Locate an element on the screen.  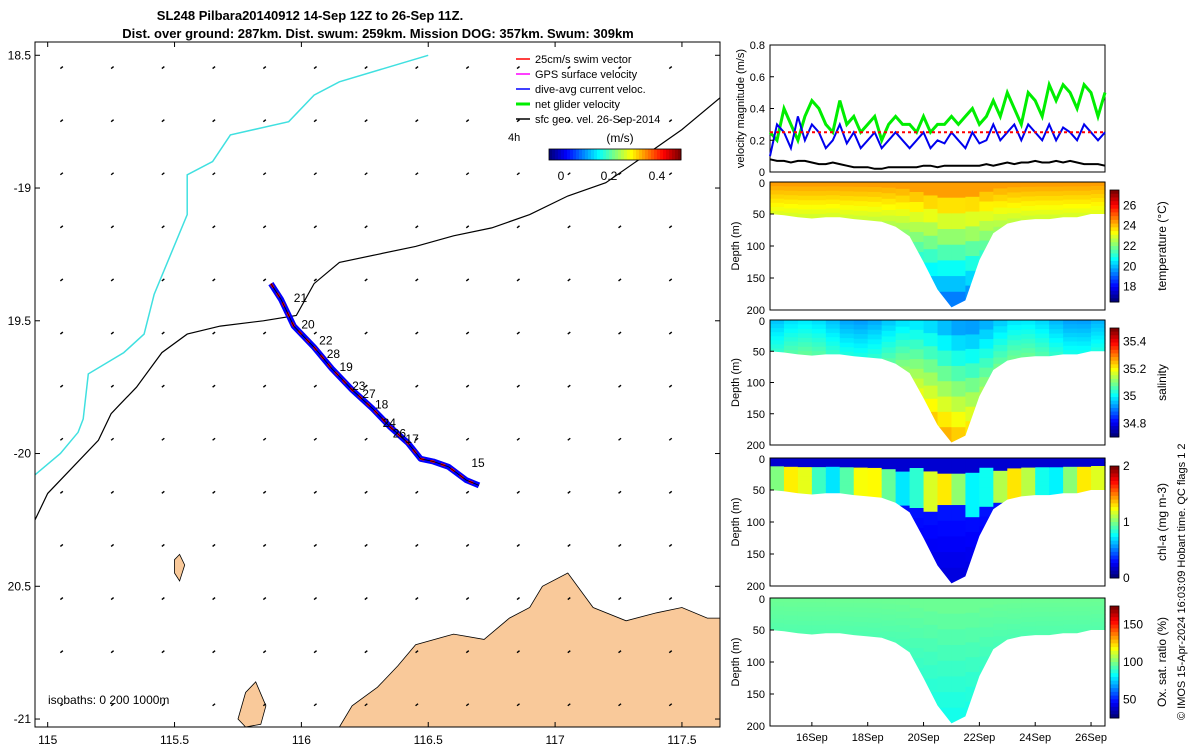
dive-label-27: 27 is located at coordinates (369, 394).